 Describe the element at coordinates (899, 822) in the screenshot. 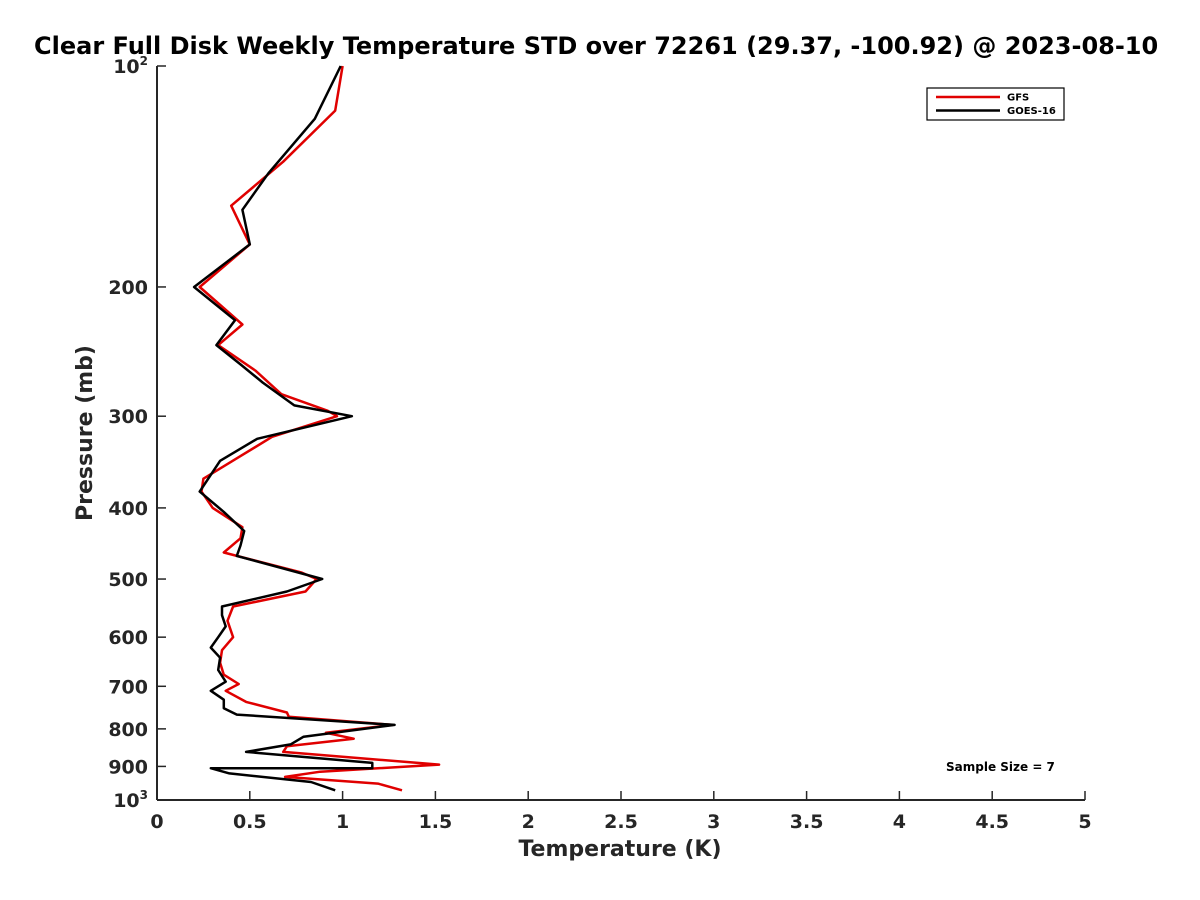

I see `x-tick-label: 4` at that location.